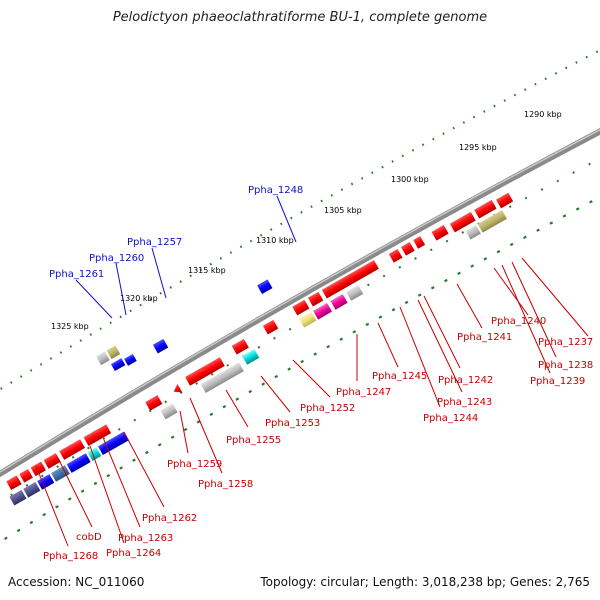 The image size is (600, 600). I want to click on tick-label: 1325 kbp, so click(70, 326).